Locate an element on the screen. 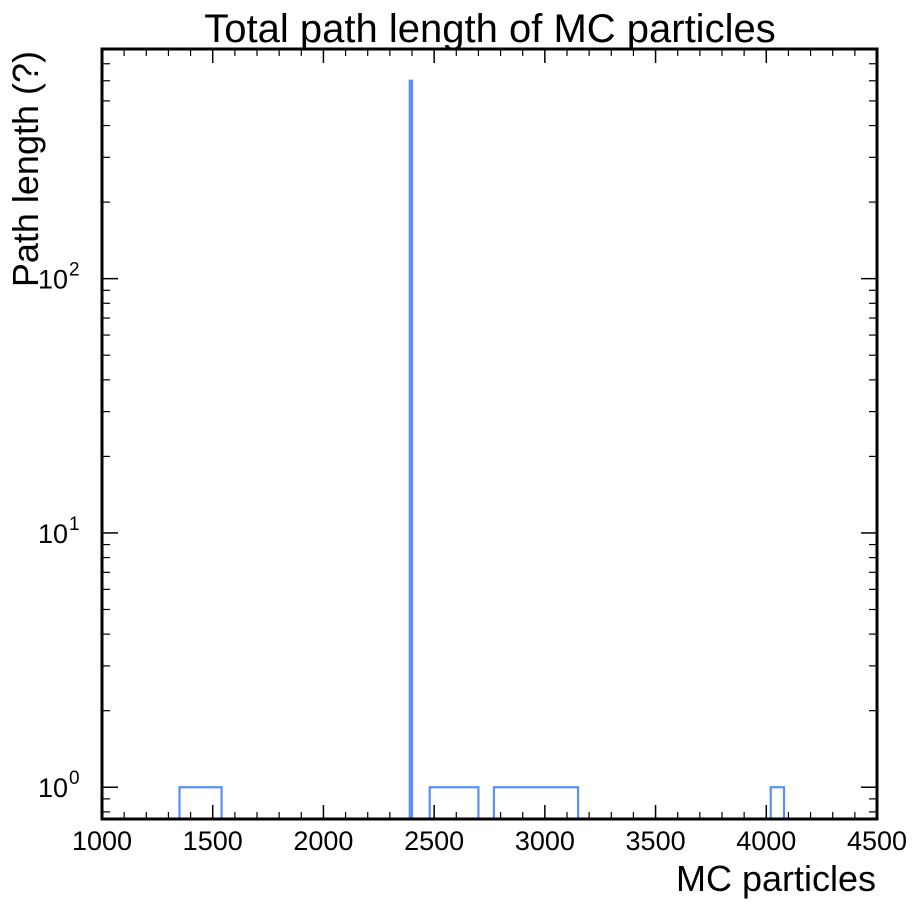 This screenshot has height=908, width=920. x-tick-label: 2000 is located at coordinates (323, 841).